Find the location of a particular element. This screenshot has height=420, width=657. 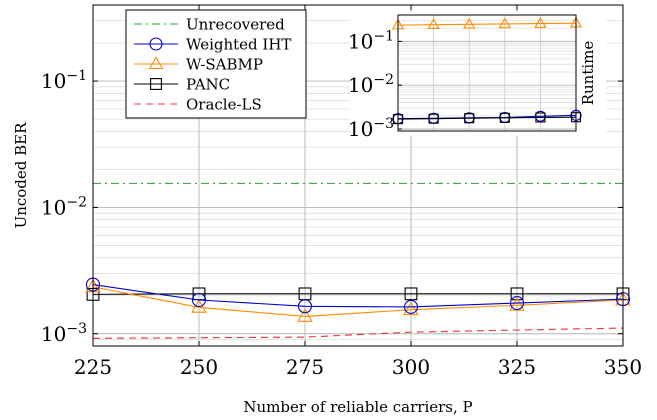

x-tick-label: 275 is located at coordinates (305, 367).